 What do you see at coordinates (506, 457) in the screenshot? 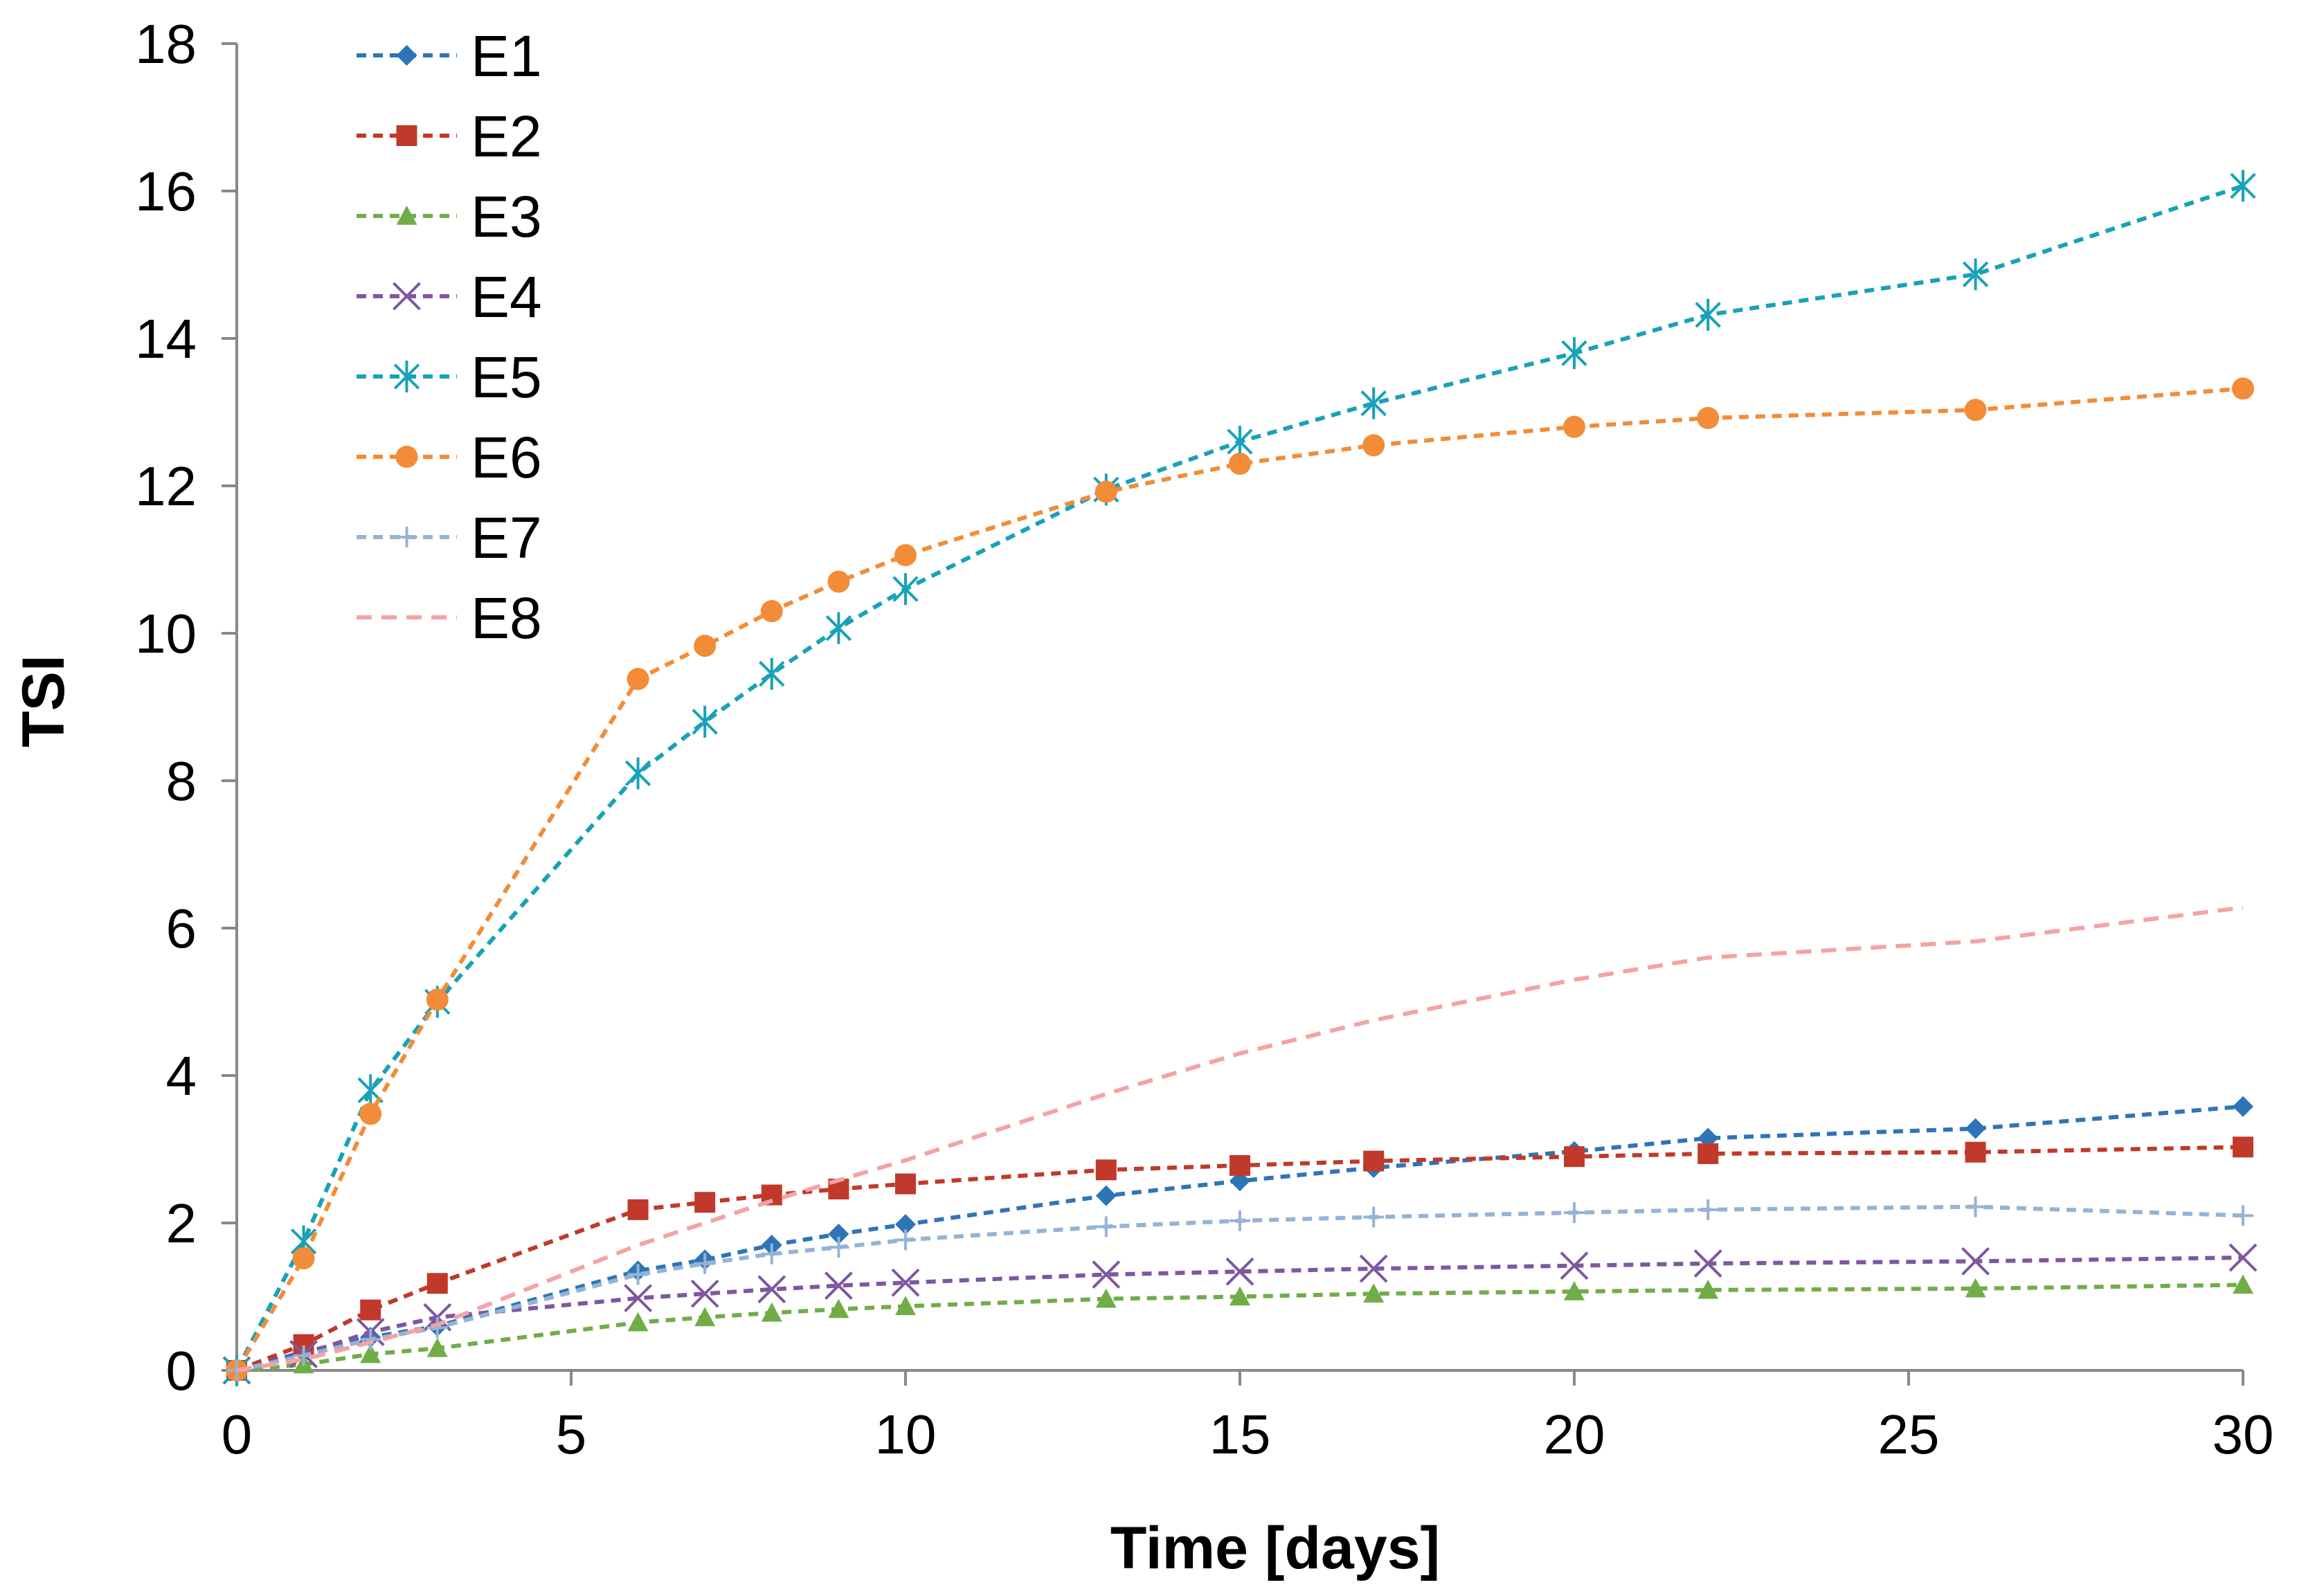
I see `legend-label: E6` at bounding box center [506, 457].